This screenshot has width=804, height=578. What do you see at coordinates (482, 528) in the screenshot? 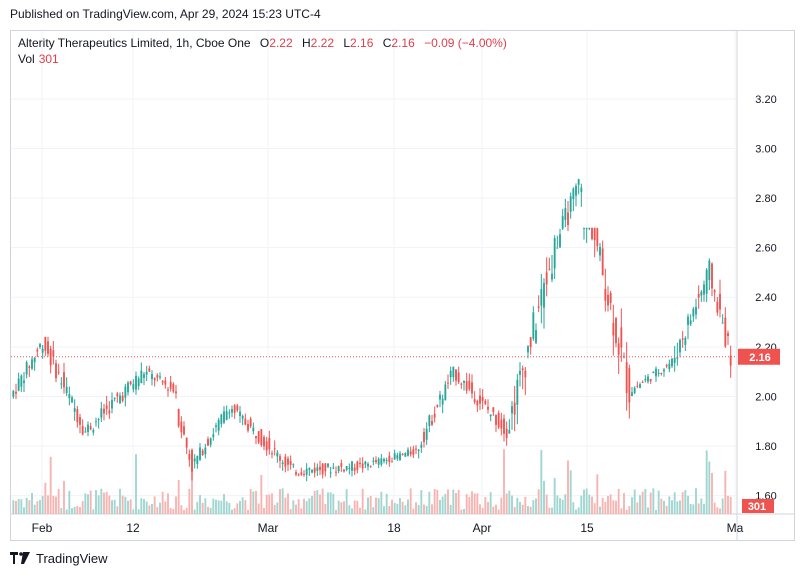
I see `x-tick-label: Apr` at bounding box center [482, 528].